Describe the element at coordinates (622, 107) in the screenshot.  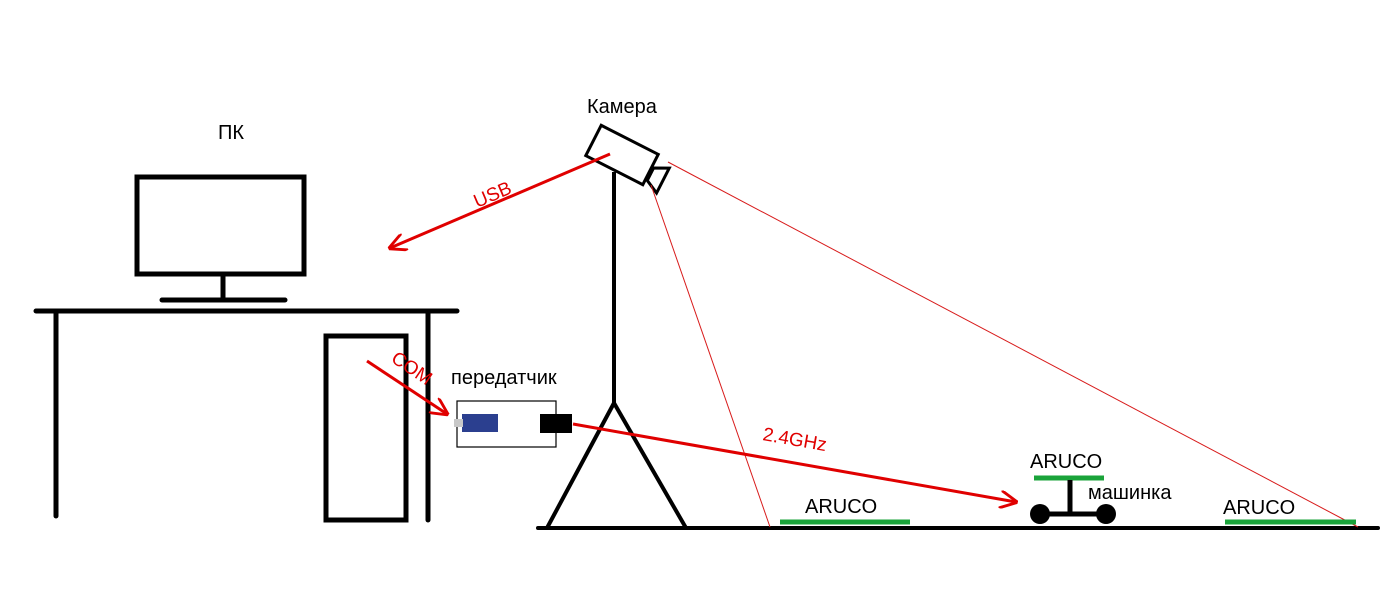
I see `camera-label: Камера` at that location.